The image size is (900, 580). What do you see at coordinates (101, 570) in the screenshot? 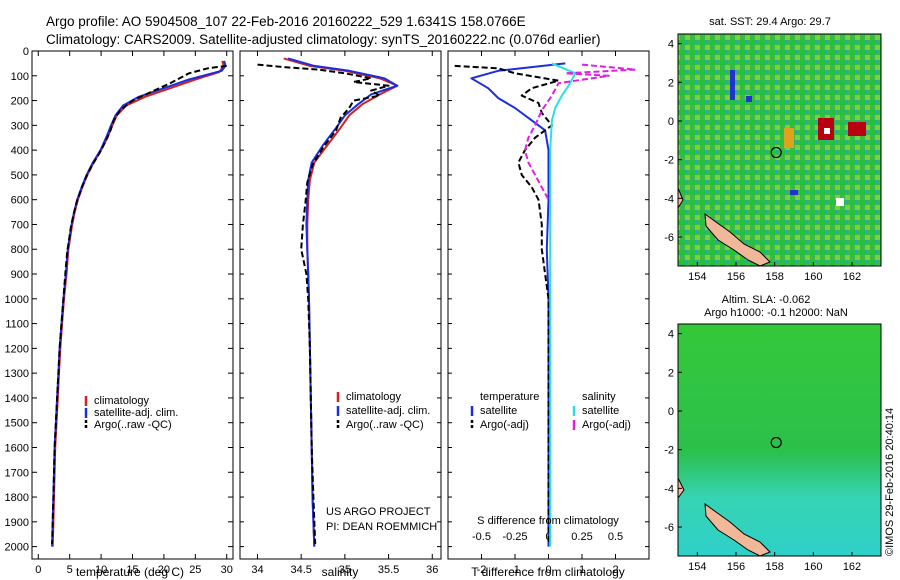
I see `x-tick-label: 10` at bounding box center [101, 570].